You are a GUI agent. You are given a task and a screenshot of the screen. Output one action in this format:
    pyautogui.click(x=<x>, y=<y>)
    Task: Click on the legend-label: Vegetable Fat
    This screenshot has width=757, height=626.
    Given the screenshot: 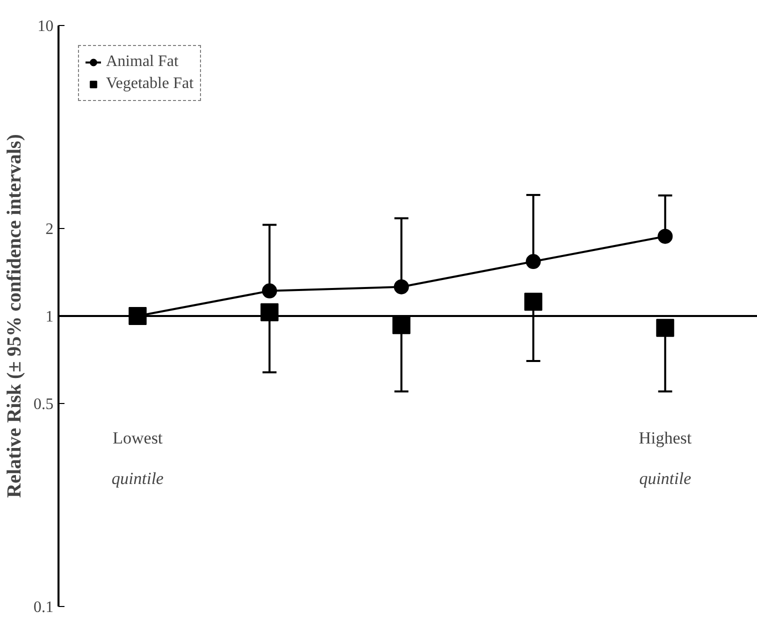 What is the action you would take?
    pyautogui.click(x=150, y=84)
    